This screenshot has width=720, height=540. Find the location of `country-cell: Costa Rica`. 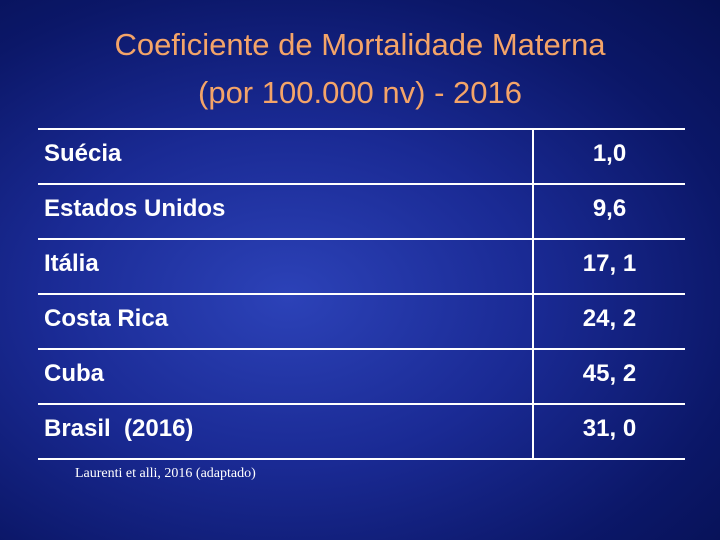

country-cell: Costa Rica is located at coordinates (106, 318).